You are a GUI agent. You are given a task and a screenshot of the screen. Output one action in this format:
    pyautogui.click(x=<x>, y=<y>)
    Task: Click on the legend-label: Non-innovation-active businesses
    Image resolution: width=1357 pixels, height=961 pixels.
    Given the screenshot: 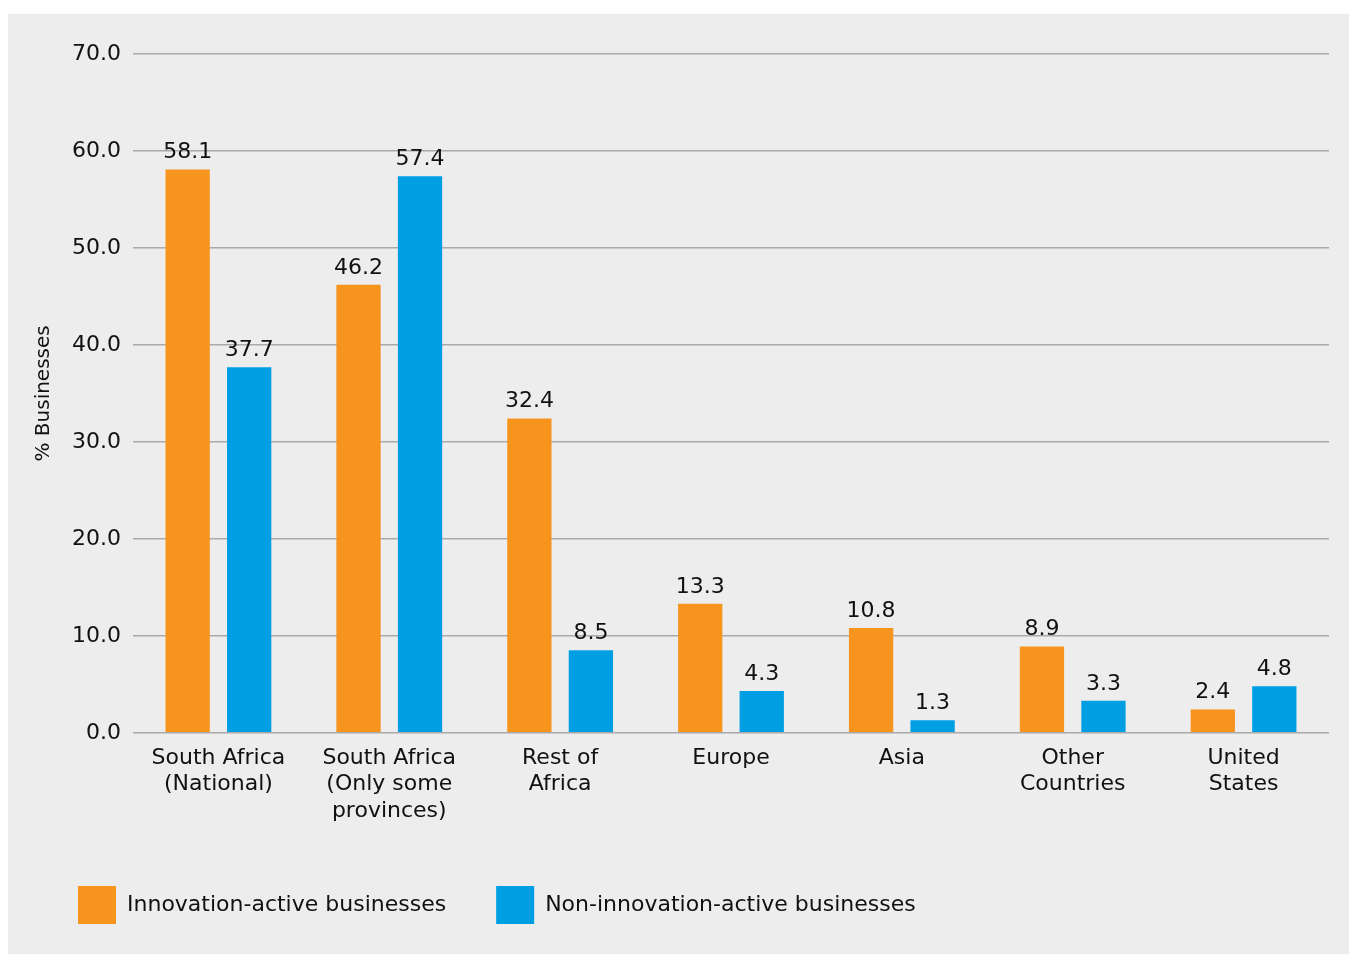 What is the action you would take?
    pyautogui.click(x=730, y=903)
    